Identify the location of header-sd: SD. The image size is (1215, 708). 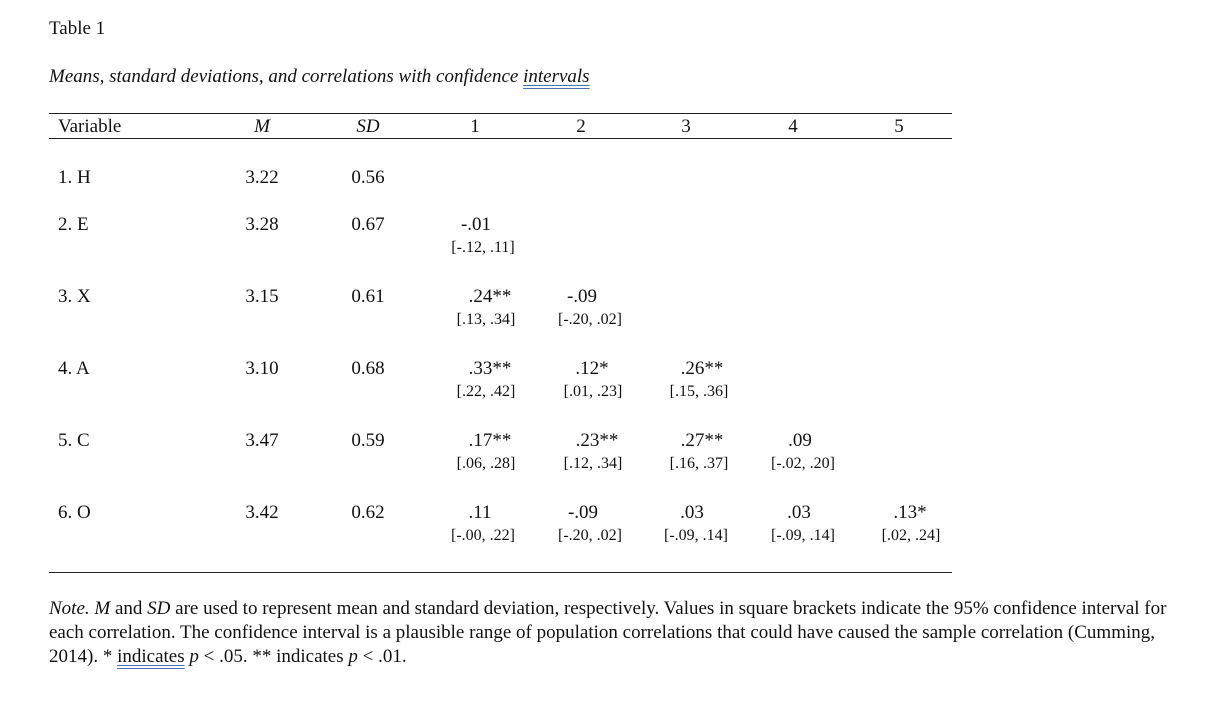
(368, 126).